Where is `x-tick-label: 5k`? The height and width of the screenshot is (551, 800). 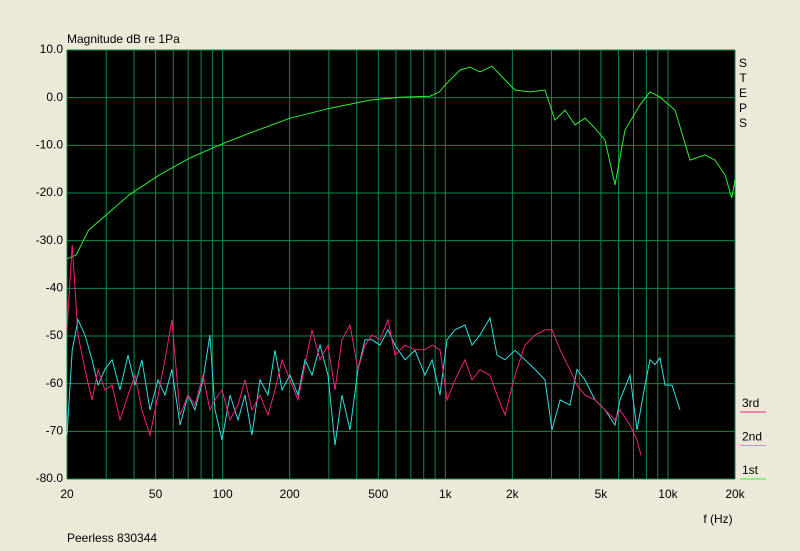
x-tick-label: 5k is located at coordinates (602, 494).